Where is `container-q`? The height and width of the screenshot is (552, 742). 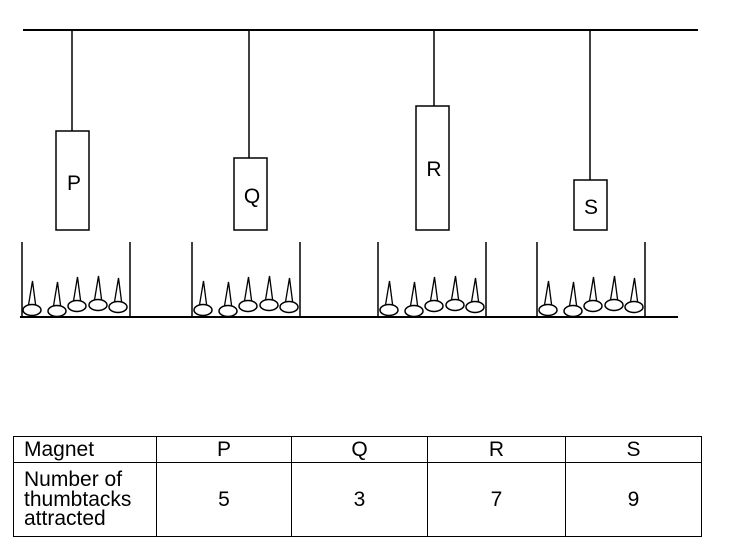 container-q is located at coordinates (246, 280).